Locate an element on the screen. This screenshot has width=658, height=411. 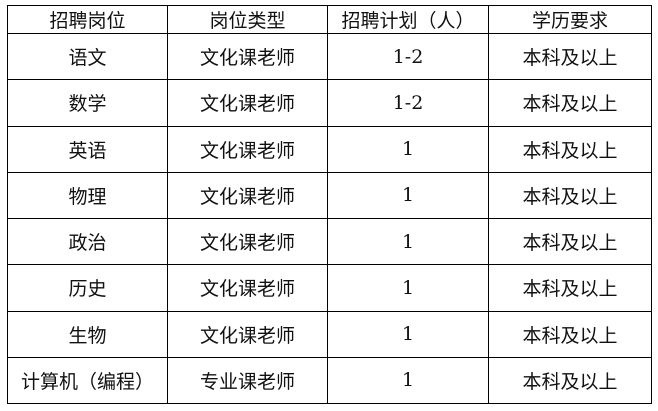
table-row: 计算机（编程） 专业课老师 1 本科及以上 is located at coordinates (329, 380).